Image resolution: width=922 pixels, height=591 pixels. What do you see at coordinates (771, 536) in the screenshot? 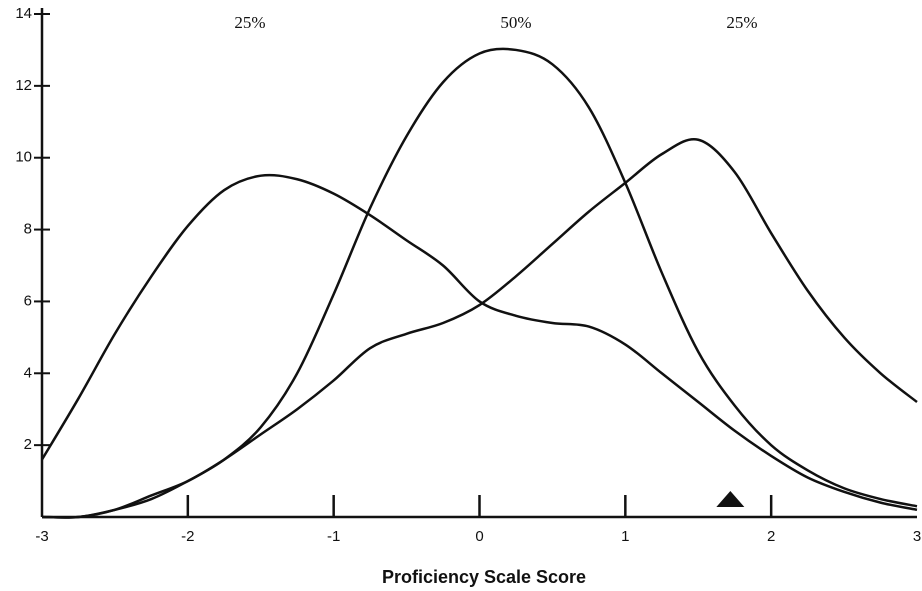
I see `x-tick-label: 2` at bounding box center [771, 536].